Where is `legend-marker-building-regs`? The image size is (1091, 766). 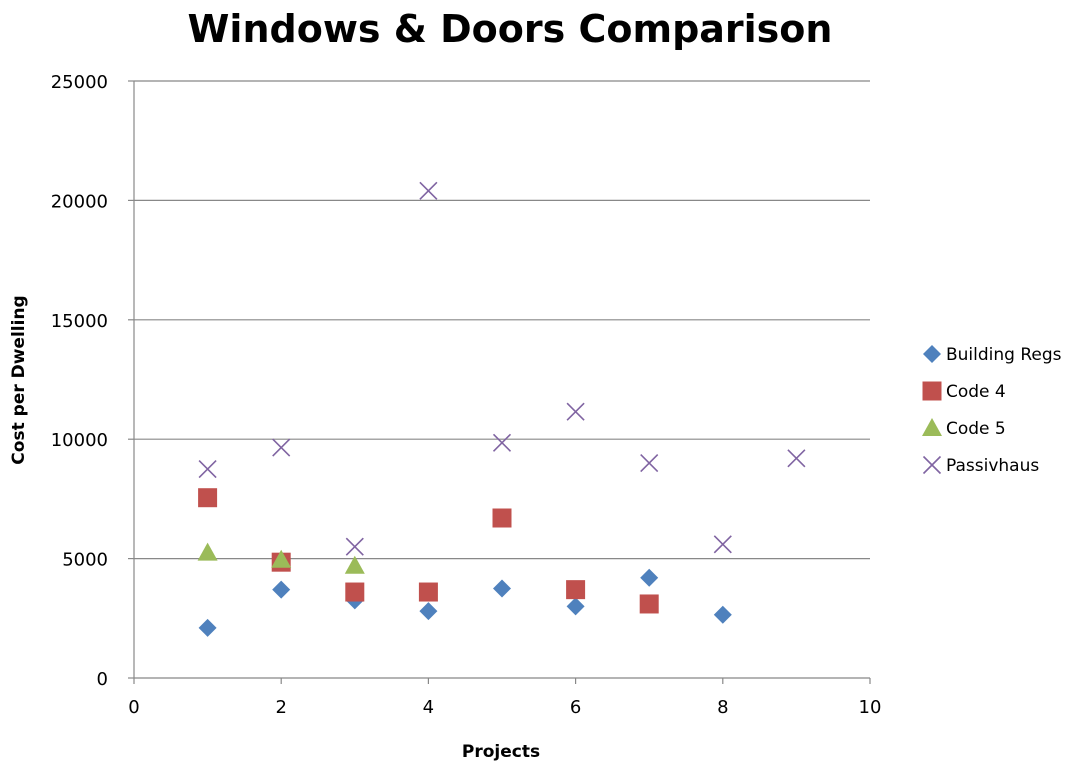
legend-marker-building-regs is located at coordinates (932, 354).